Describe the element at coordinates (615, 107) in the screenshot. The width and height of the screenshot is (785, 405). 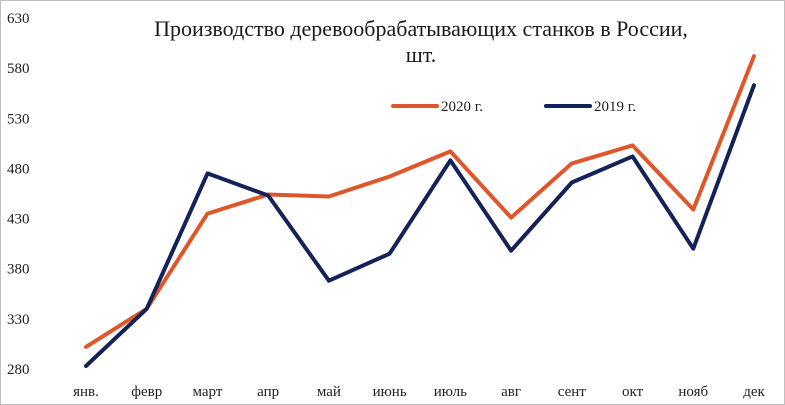
I see `legend-label-2: 2019 г.` at that location.